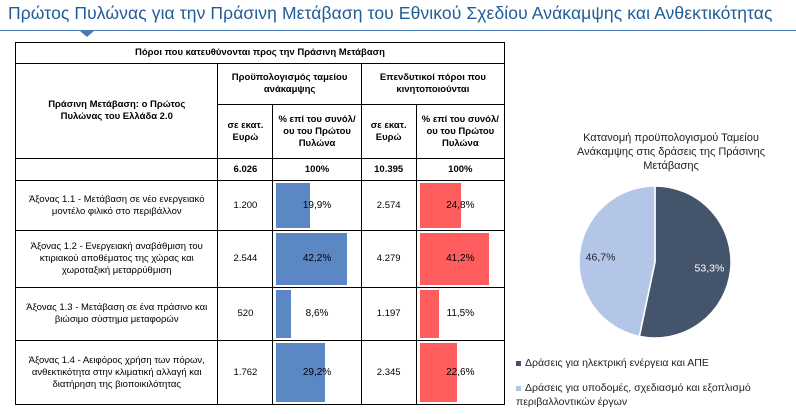 The width and height of the screenshot is (796, 414). Describe the element at coordinates (317, 131) in the screenshot. I see `col-header-rrf-pct: % επί του συνόλ/ου του Πρώτου Πυλώνα` at that location.